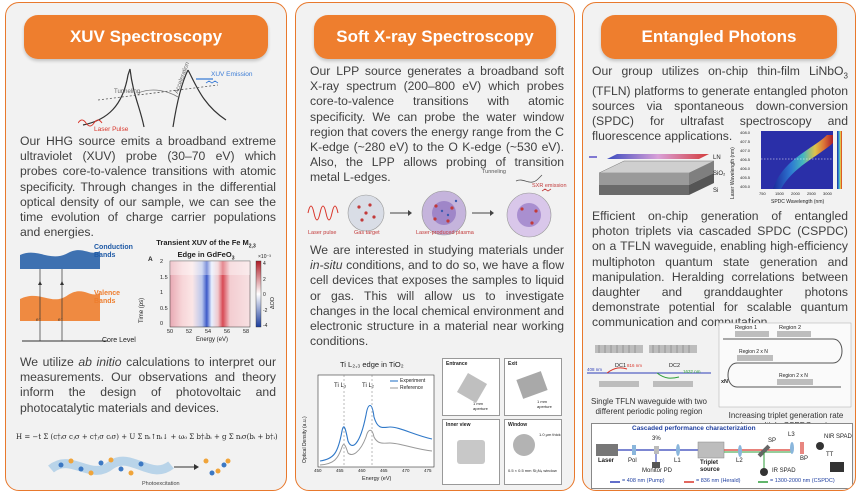 This screenshot has height=493, width=861. What do you see at coordinates (318, 470) in the screenshot?
I see `ti-xtick-0: 450` at bounding box center [318, 470].